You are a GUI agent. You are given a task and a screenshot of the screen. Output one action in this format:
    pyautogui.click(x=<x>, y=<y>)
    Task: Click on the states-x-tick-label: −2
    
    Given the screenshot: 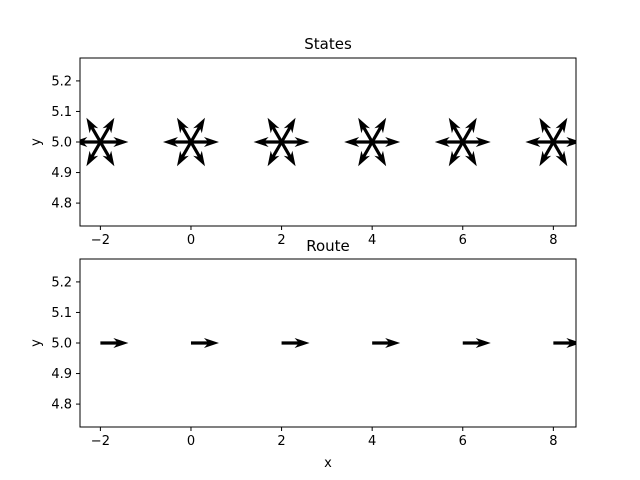 What is the action you would take?
    pyautogui.click(x=100, y=240)
    